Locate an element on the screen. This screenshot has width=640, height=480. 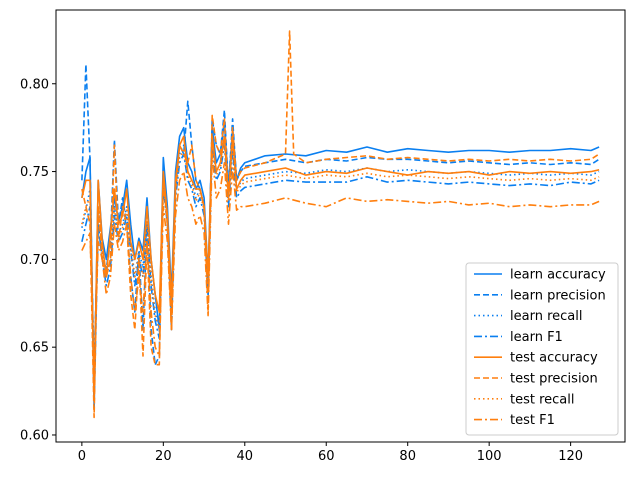
y-tick-label: 0.65 is located at coordinates (34, 348).